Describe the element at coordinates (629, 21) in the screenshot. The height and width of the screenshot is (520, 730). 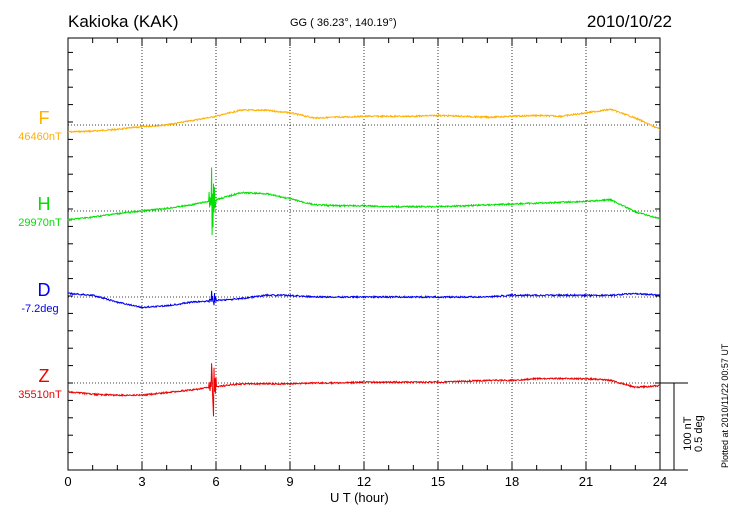
I see `plot-date: 2010/10/22` at that location.